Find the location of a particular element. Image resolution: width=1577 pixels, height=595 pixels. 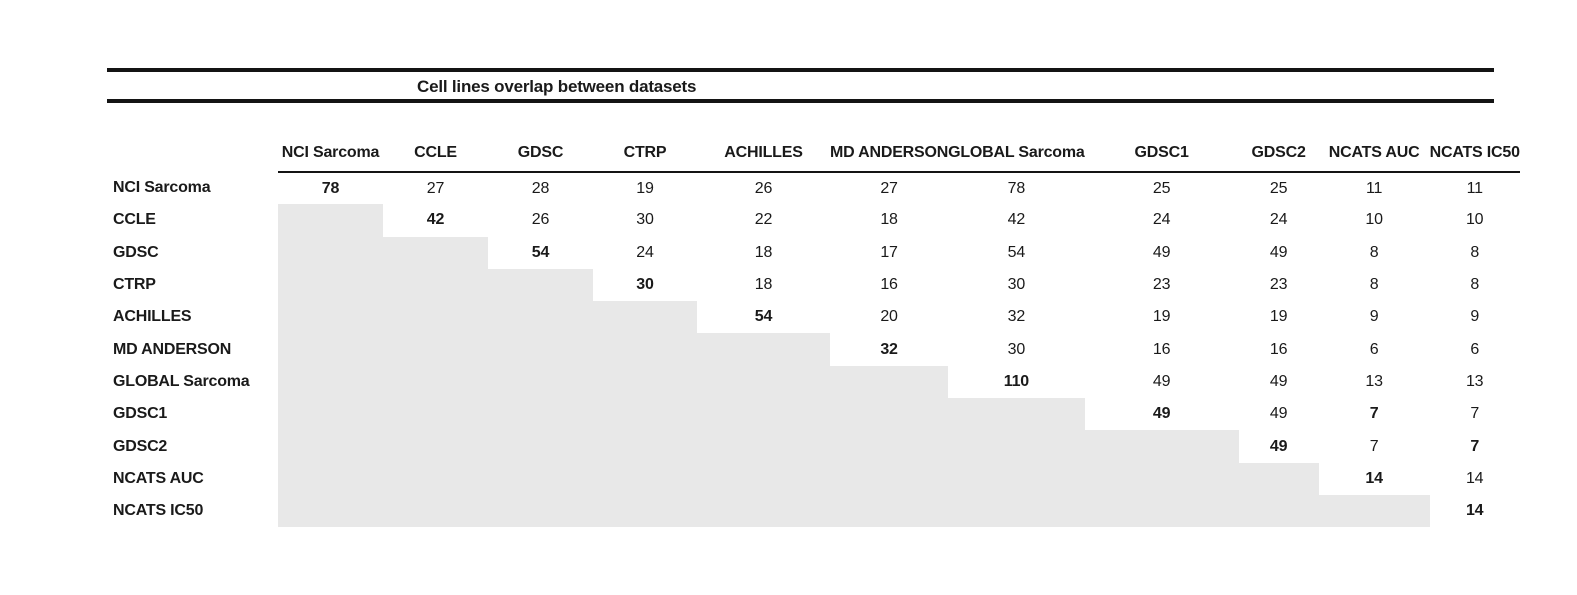

row-label-nci-sarcoma: NCI Sarcoma is located at coordinates (162, 188).